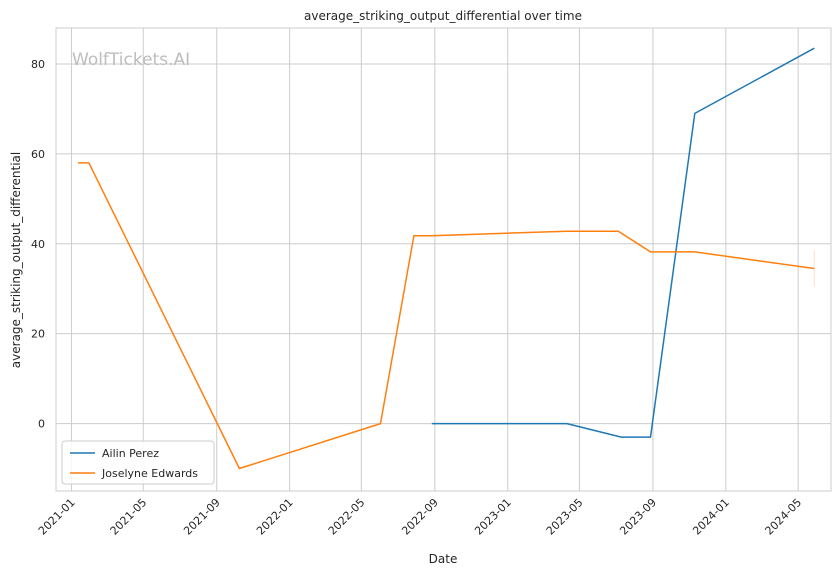  What do you see at coordinates (711, 517) in the screenshot?
I see `x-tick-label: 2024-01` at bounding box center [711, 517].